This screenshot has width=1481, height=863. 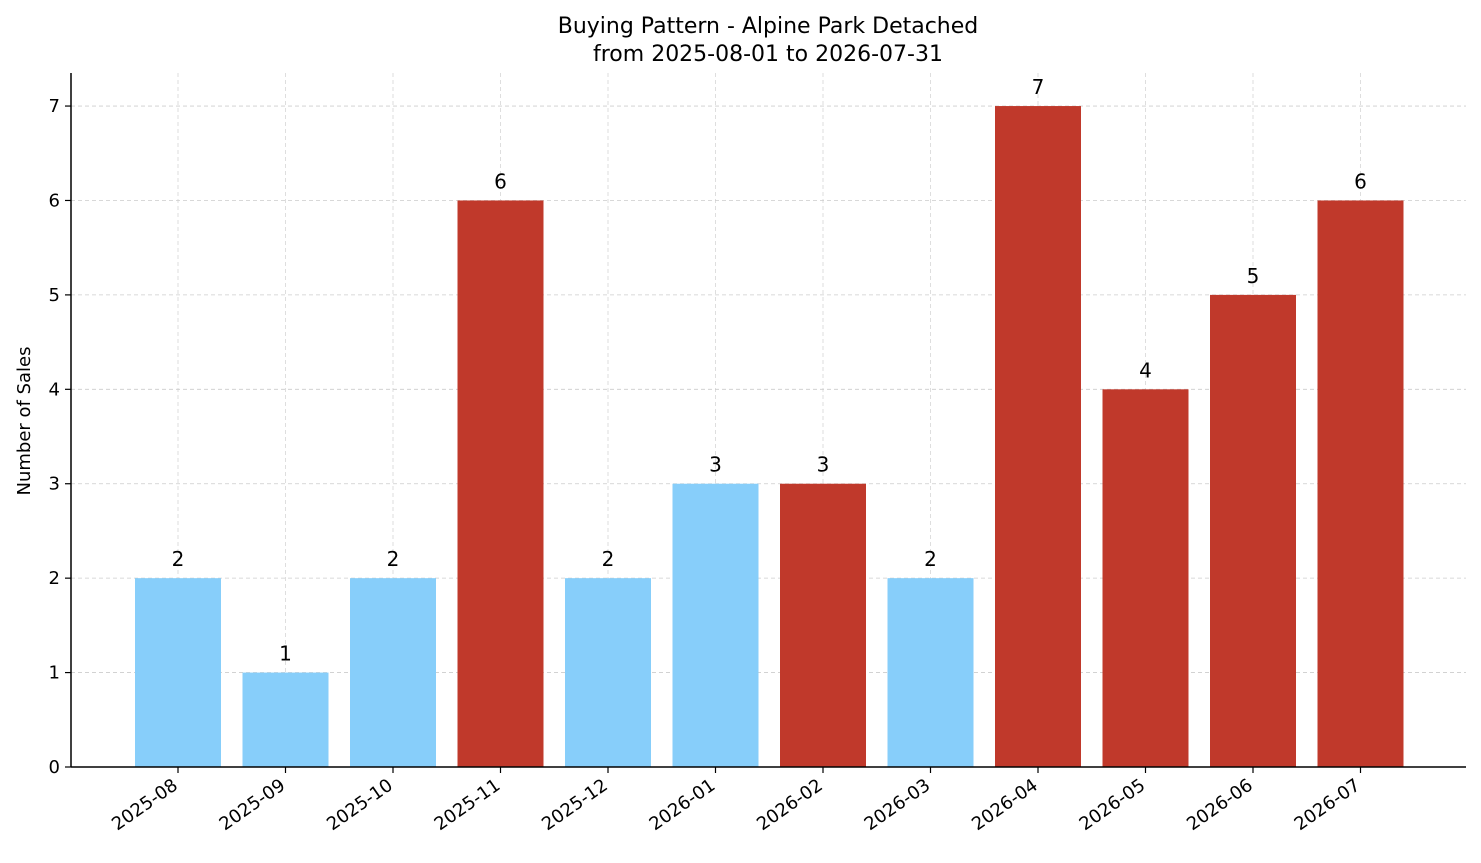 What do you see at coordinates (1328, 805) in the screenshot?
I see `x-tick-label: 2026-07` at bounding box center [1328, 805].